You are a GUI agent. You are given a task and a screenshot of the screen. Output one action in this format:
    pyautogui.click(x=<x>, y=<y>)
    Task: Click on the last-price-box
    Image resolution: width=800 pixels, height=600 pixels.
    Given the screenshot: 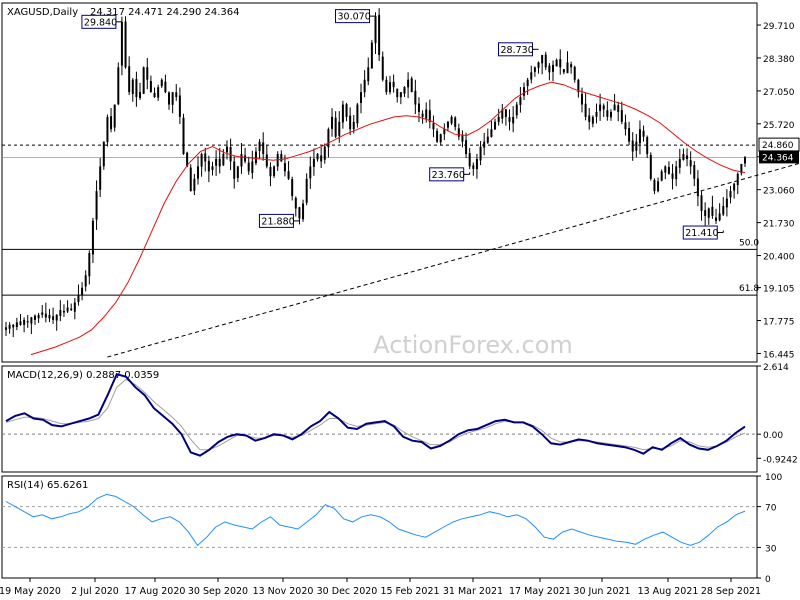 What is the action you would take?
    pyautogui.click(x=779, y=157)
    